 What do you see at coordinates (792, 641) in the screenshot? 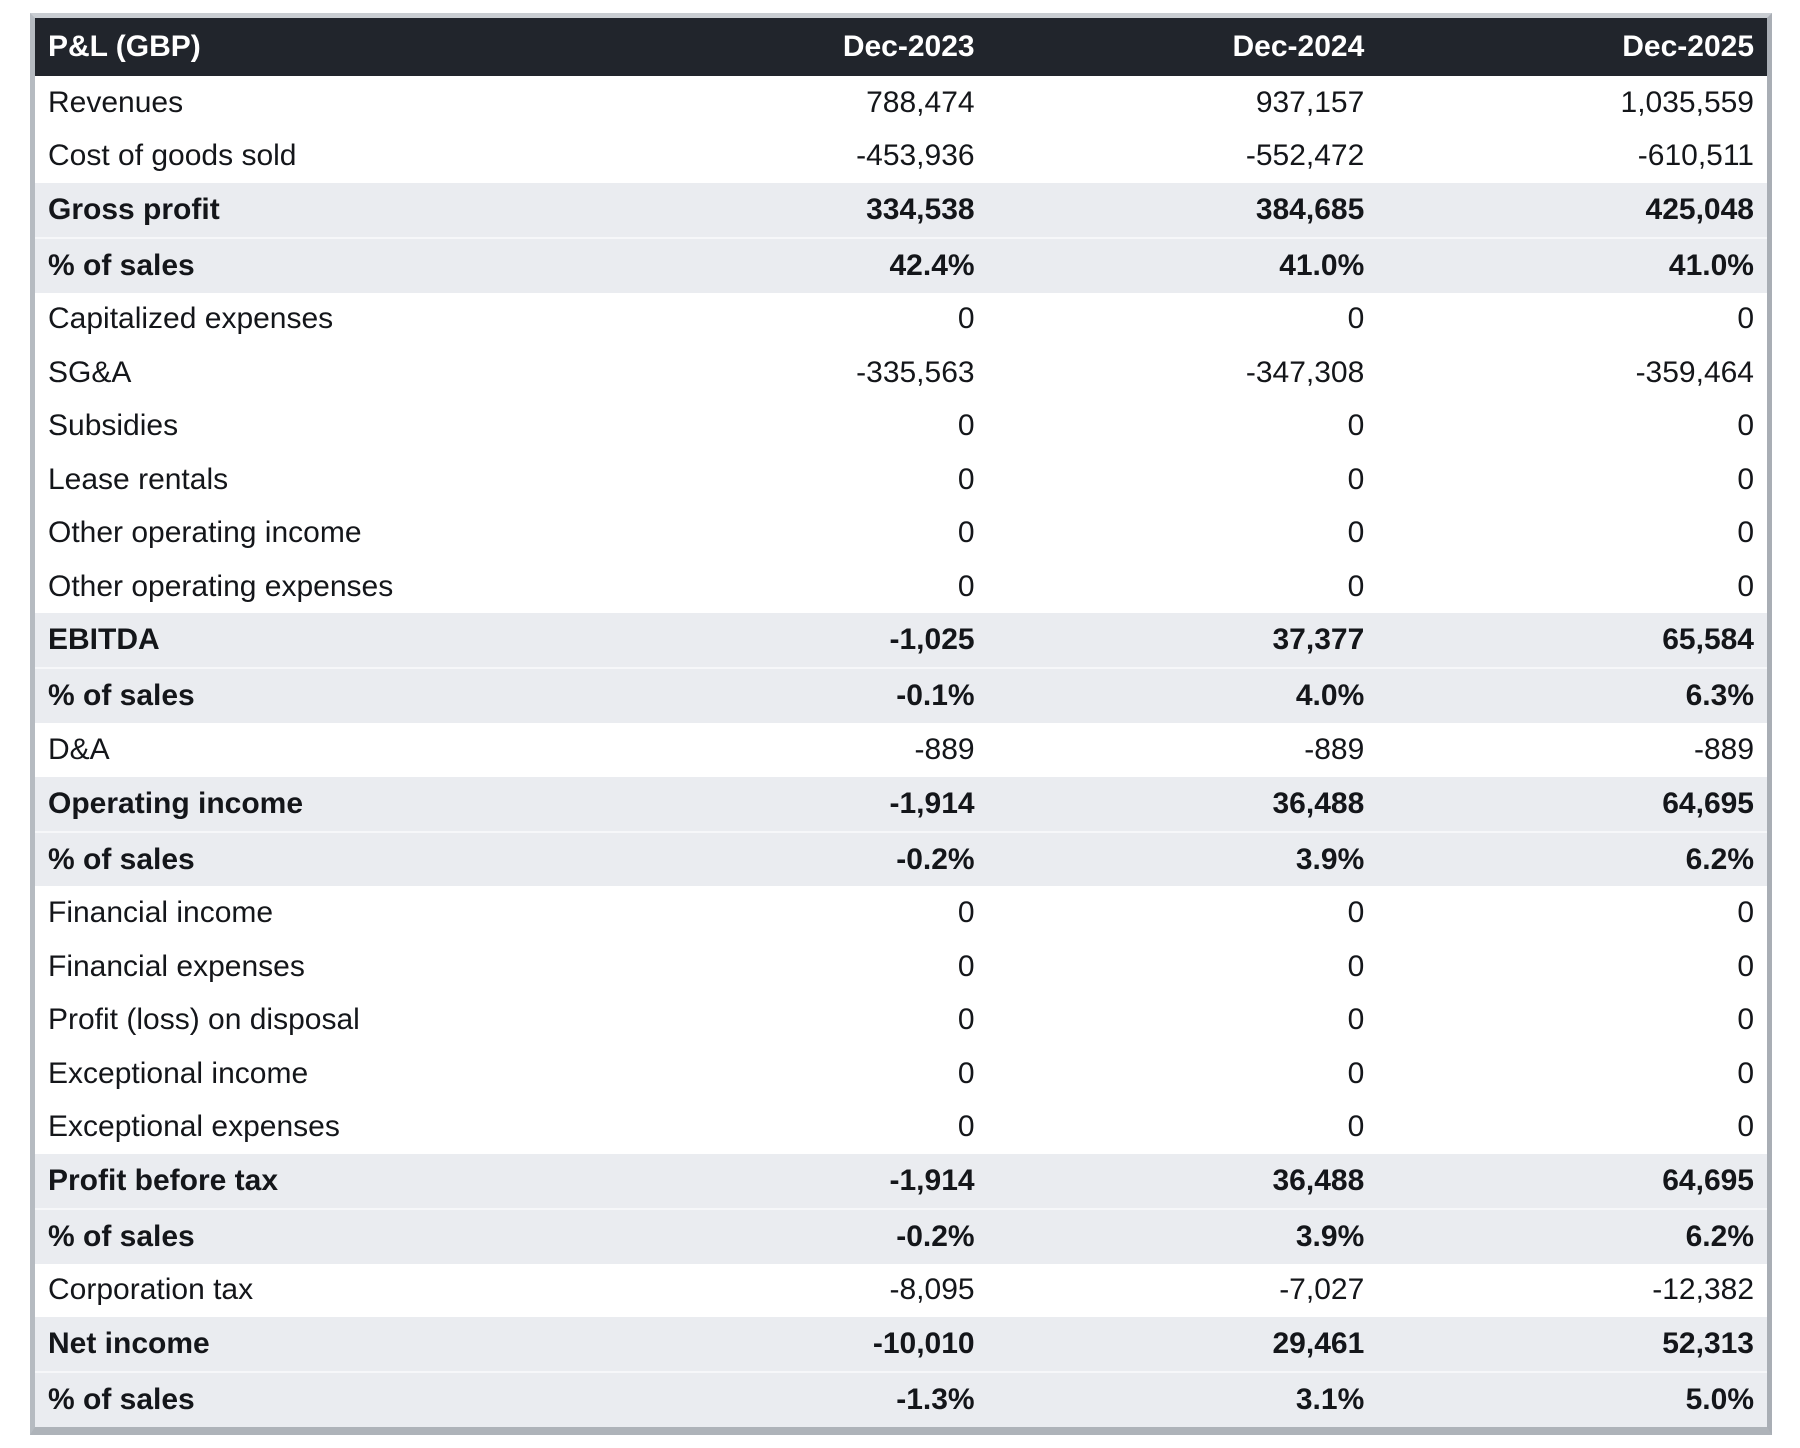
I see `cell-value: -1,025` at bounding box center [792, 641].